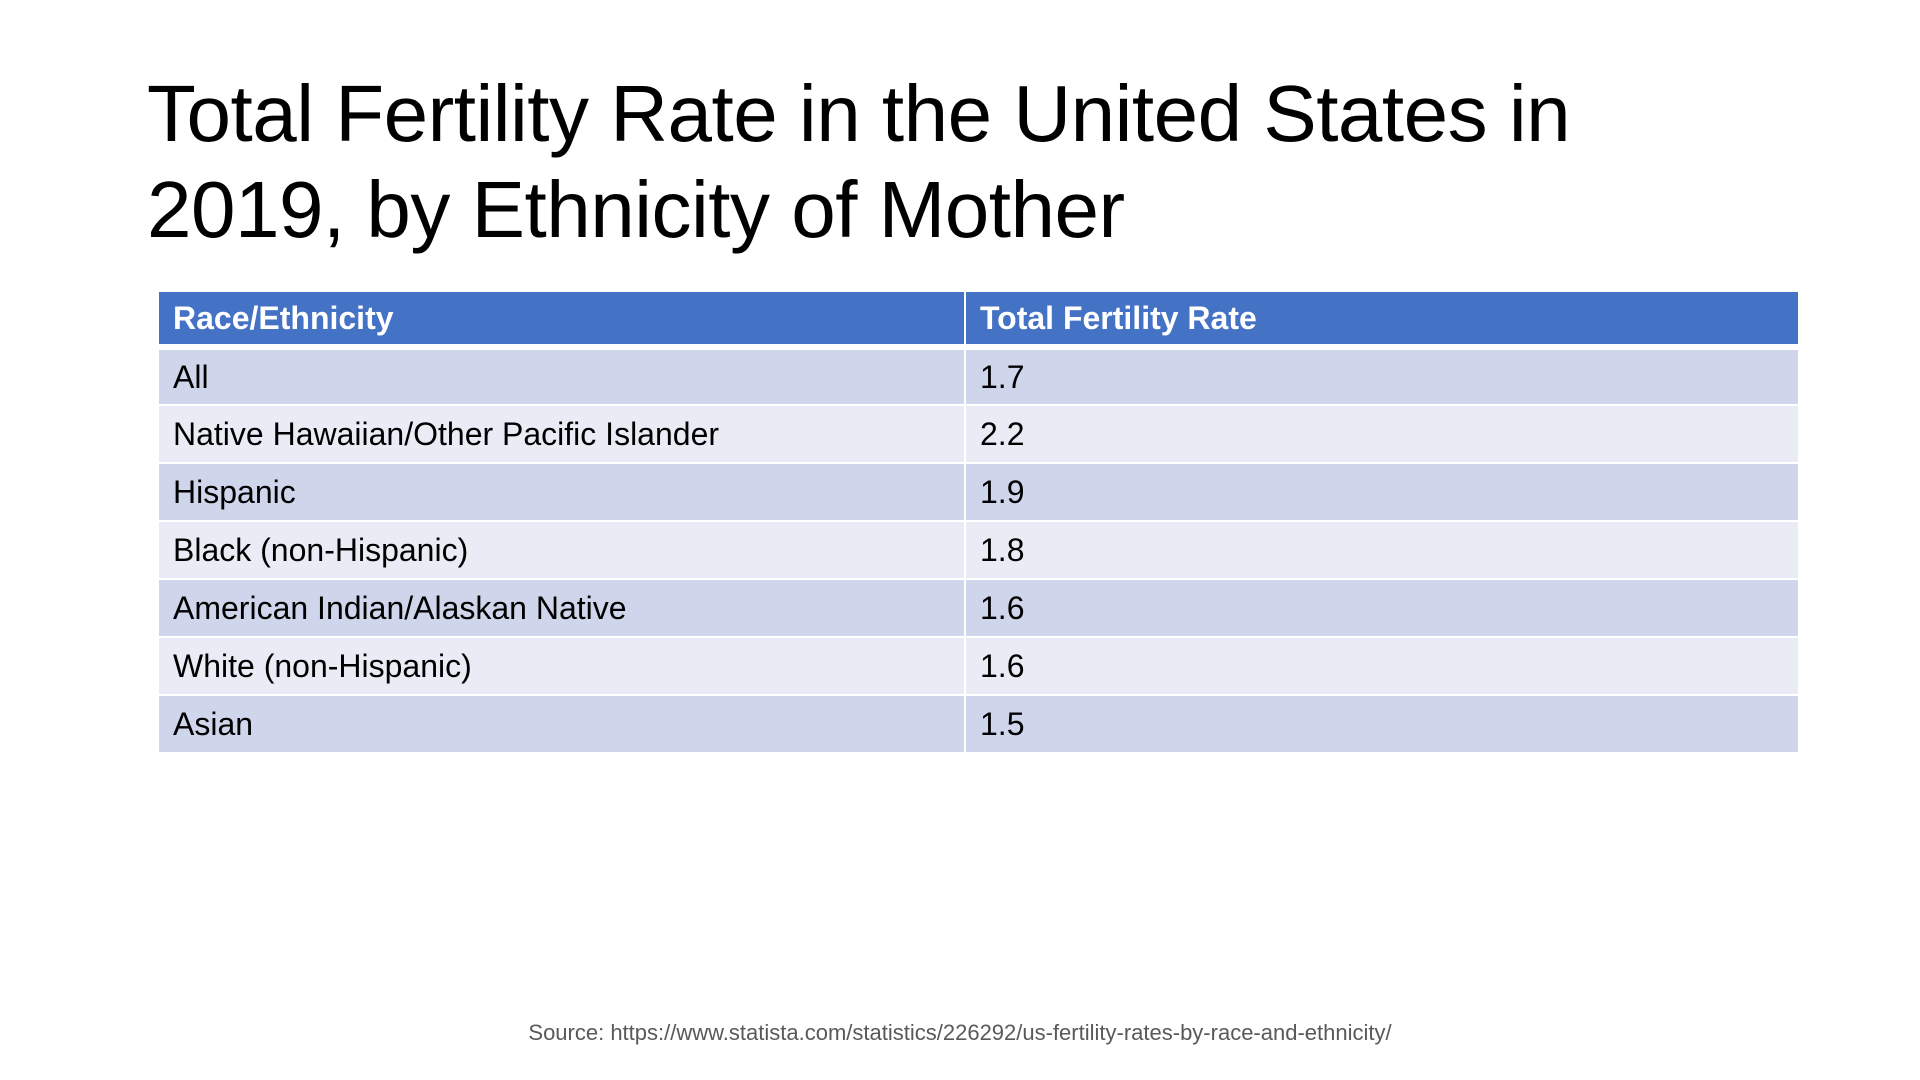 The image size is (1920, 1080). I want to click on cell-fertility-rate: 1.5, so click(1382, 724).